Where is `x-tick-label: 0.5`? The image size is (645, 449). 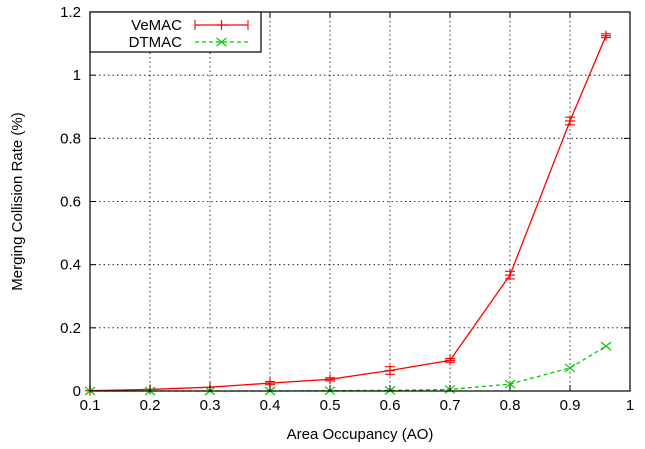 x-tick-label: 0.5 is located at coordinates (330, 405).